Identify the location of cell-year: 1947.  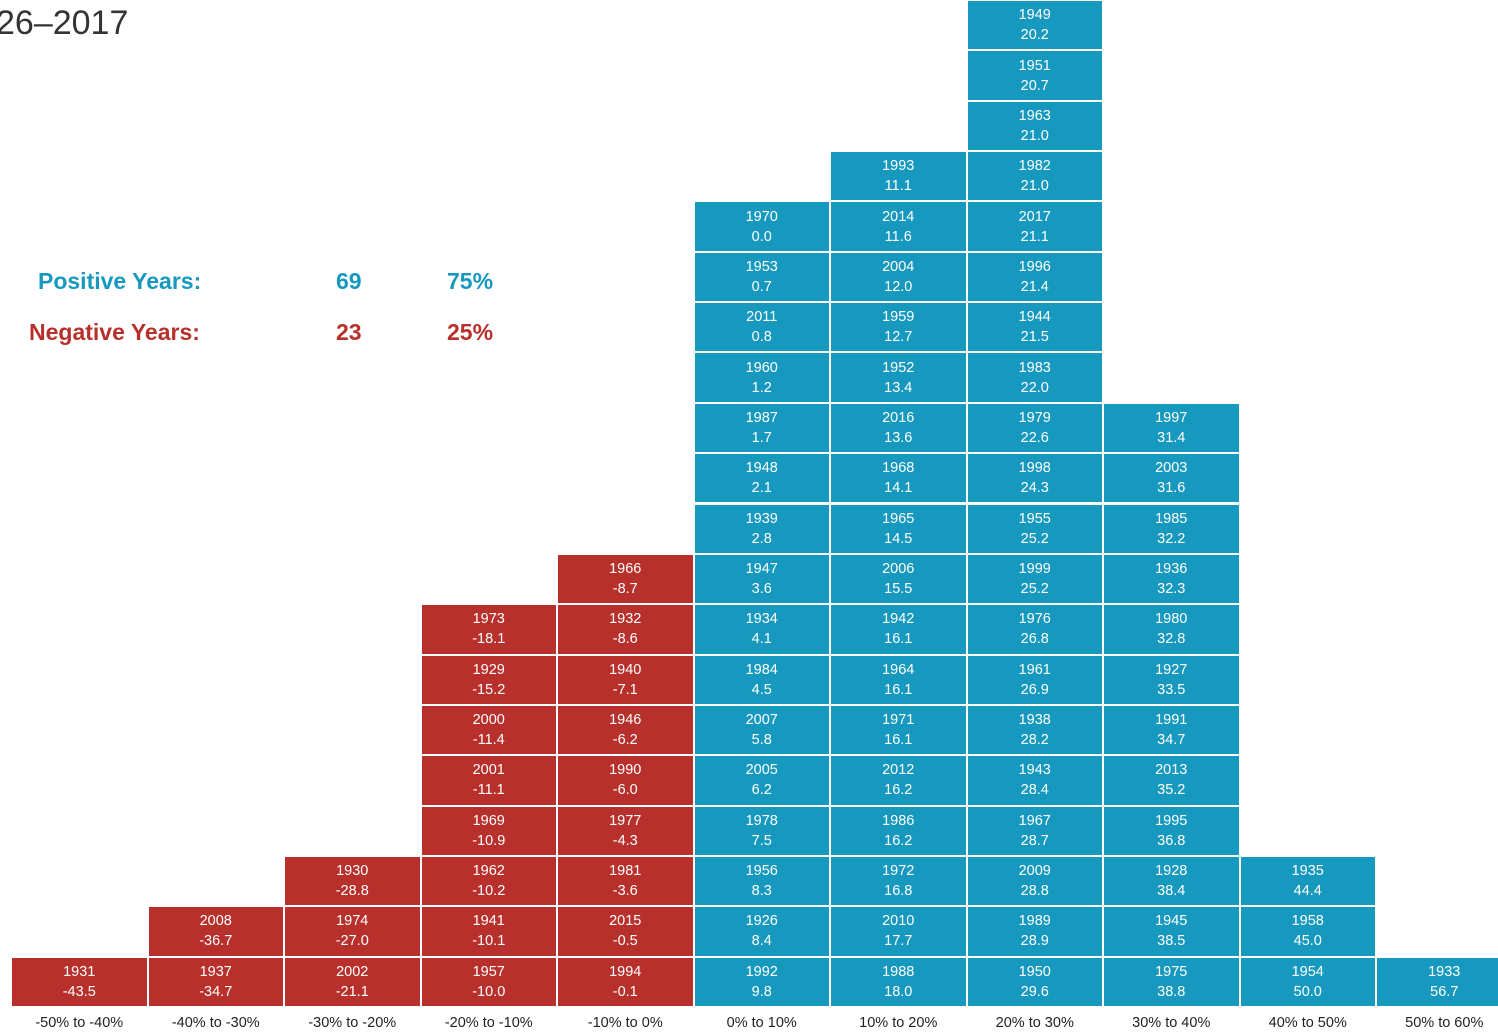
(761, 569).